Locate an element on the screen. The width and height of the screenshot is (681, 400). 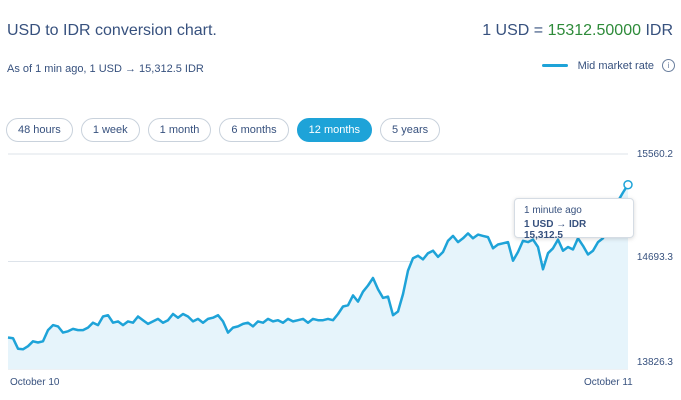
y-tick-label: 14693.3 is located at coordinates (654, 257).